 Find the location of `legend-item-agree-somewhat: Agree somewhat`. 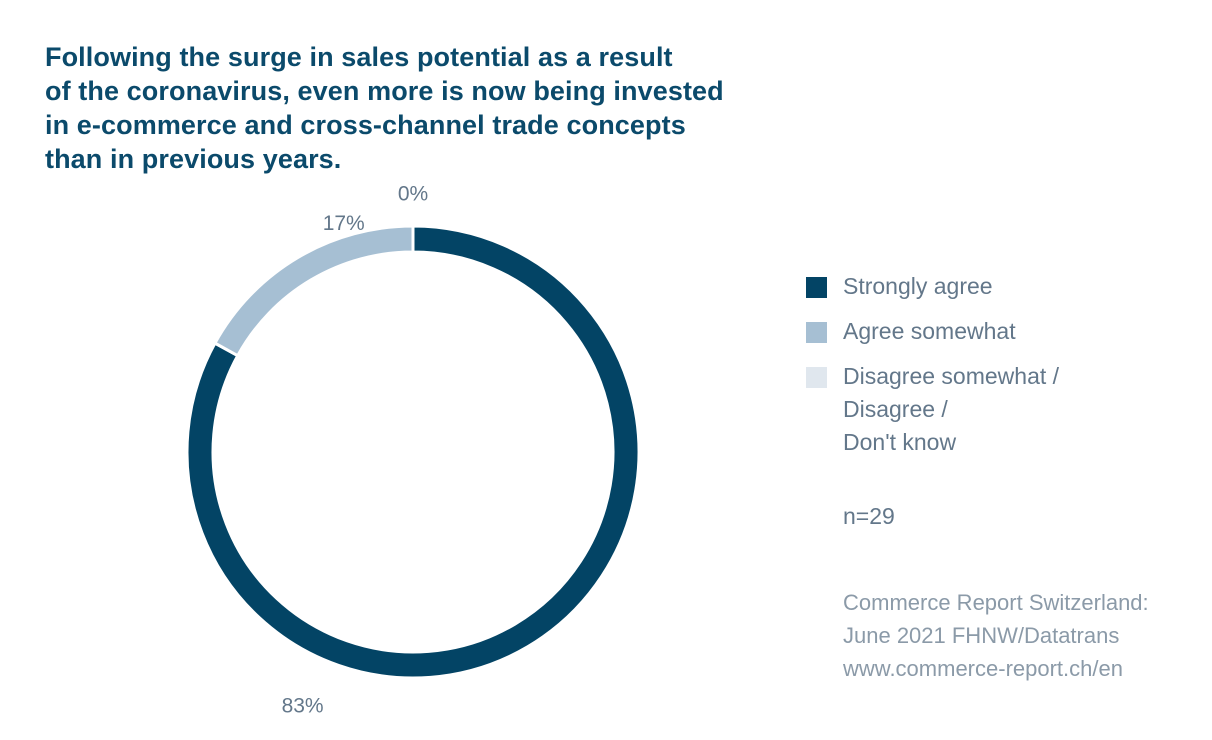

legend-item-agree-somewhat: Agree somewhat is located at coordinates (1006, 331).